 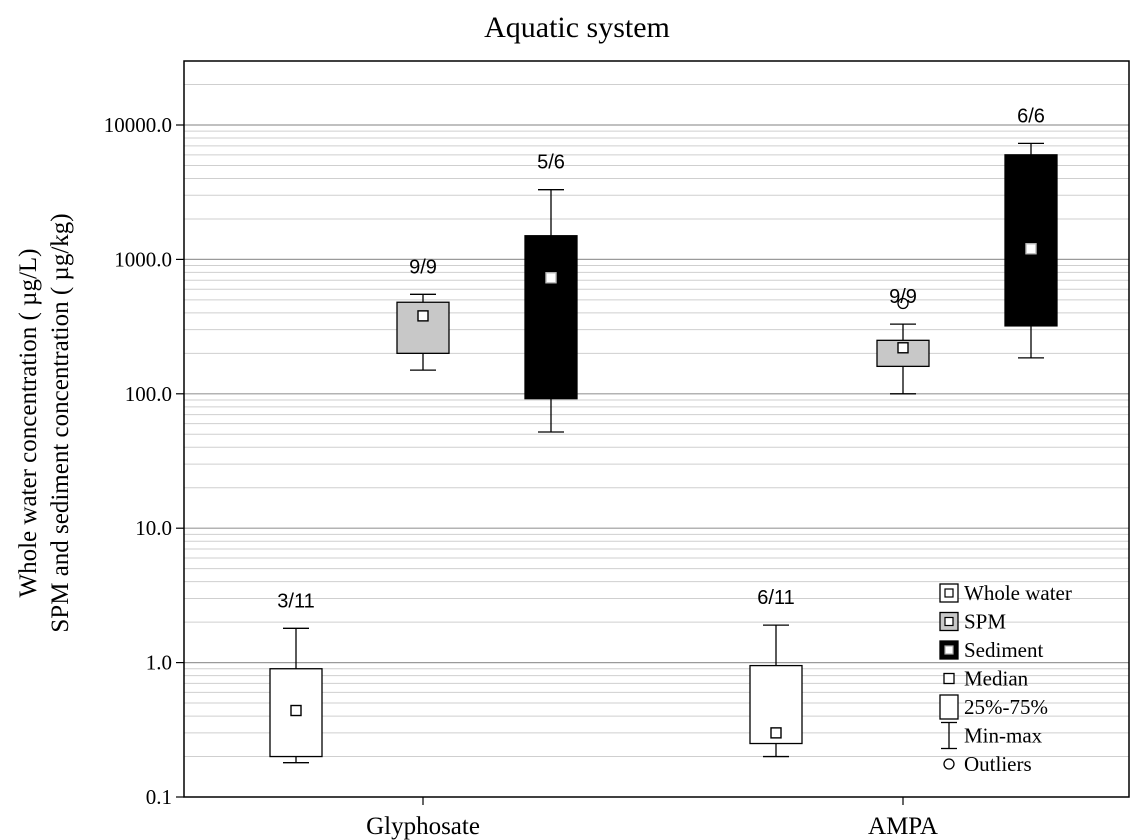 I want to click on outlier-point, so click(x=903, y=303).